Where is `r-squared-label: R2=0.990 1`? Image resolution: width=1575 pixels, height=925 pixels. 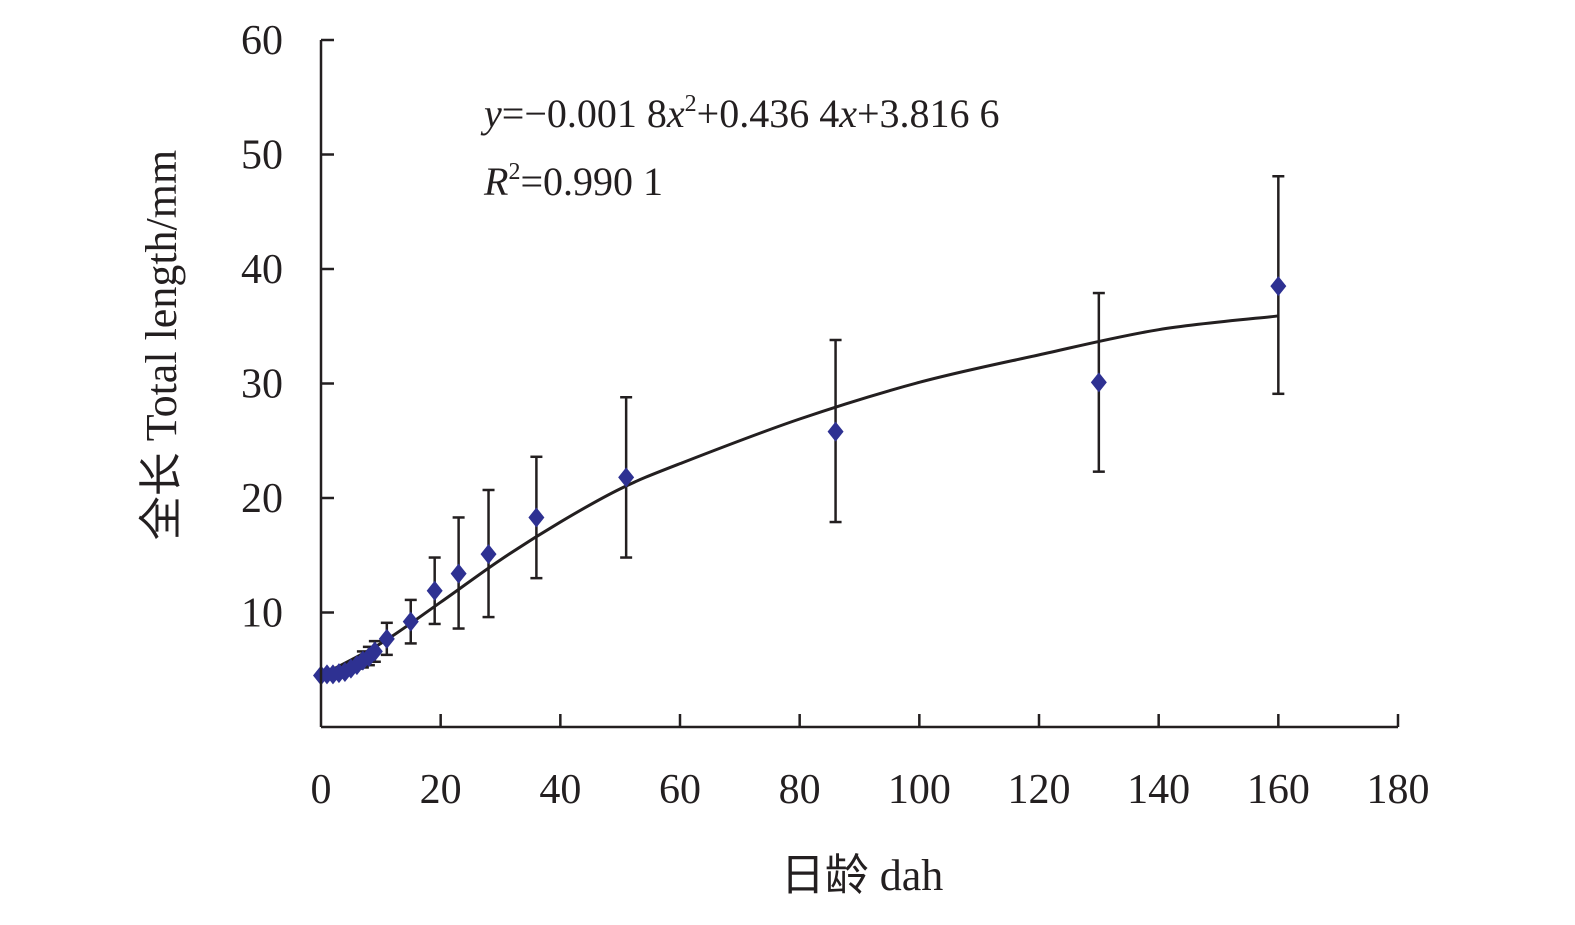 r-squared-label: R2=0.990 1 is located at coordinates (573, 181).